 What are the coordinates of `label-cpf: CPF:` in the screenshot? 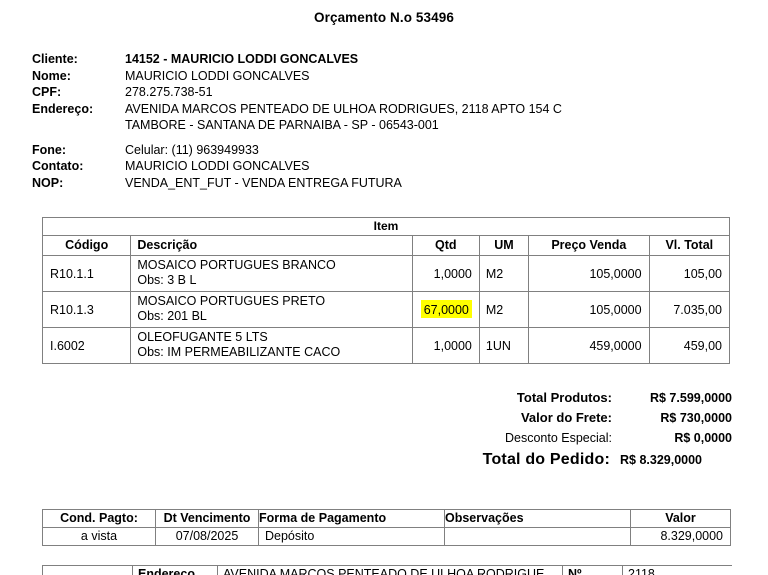 It's located at (47, 92).